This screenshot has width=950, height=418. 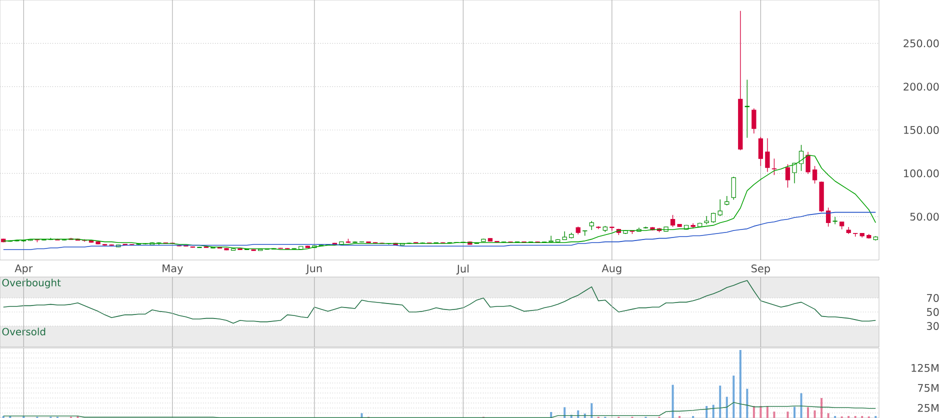 What do you see at coordinates (761, 269) in the screenshot?
I see `x-tick-label: Sep` at bounding box center [761, 269].